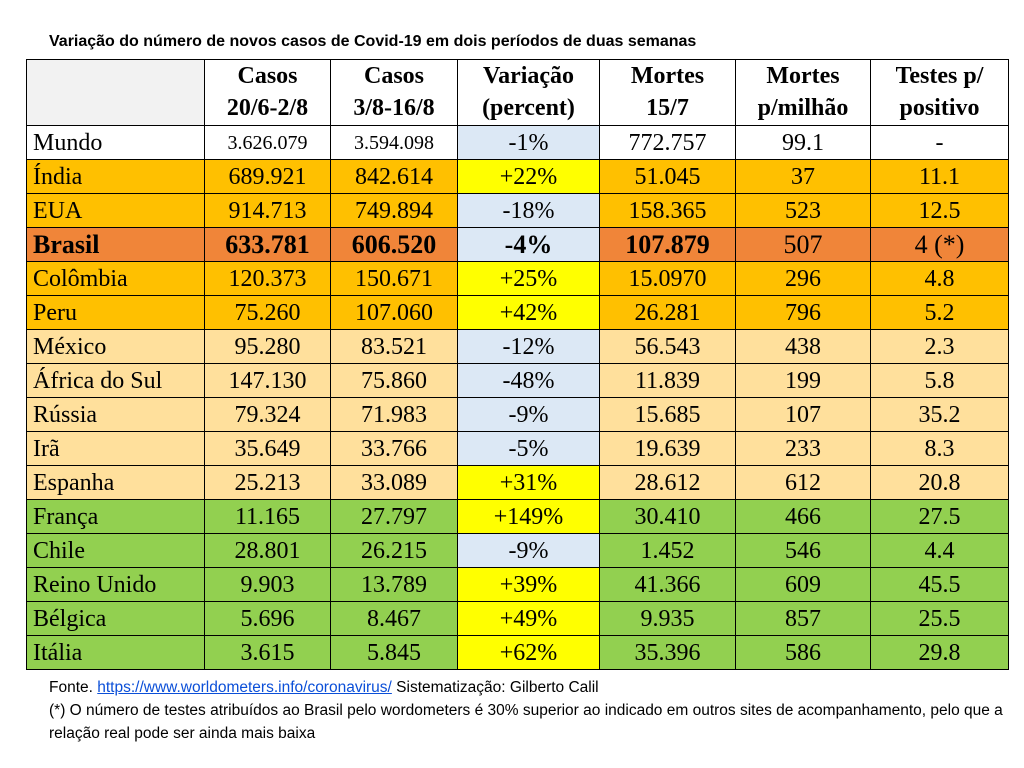 The height and width of the screenshot is (768, 1024). I want to click on cell-casos-periodo-2: 842.614, so click(394, 176).